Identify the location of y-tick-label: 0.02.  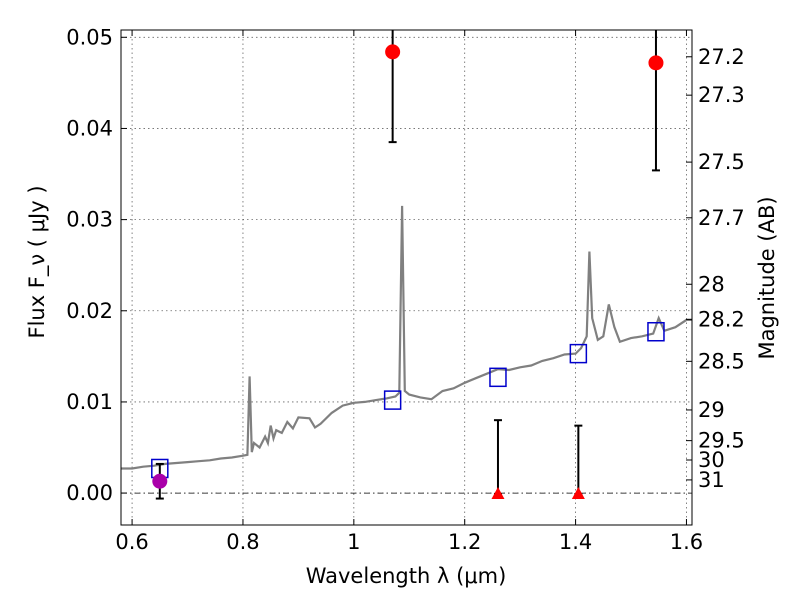
(89, 311).